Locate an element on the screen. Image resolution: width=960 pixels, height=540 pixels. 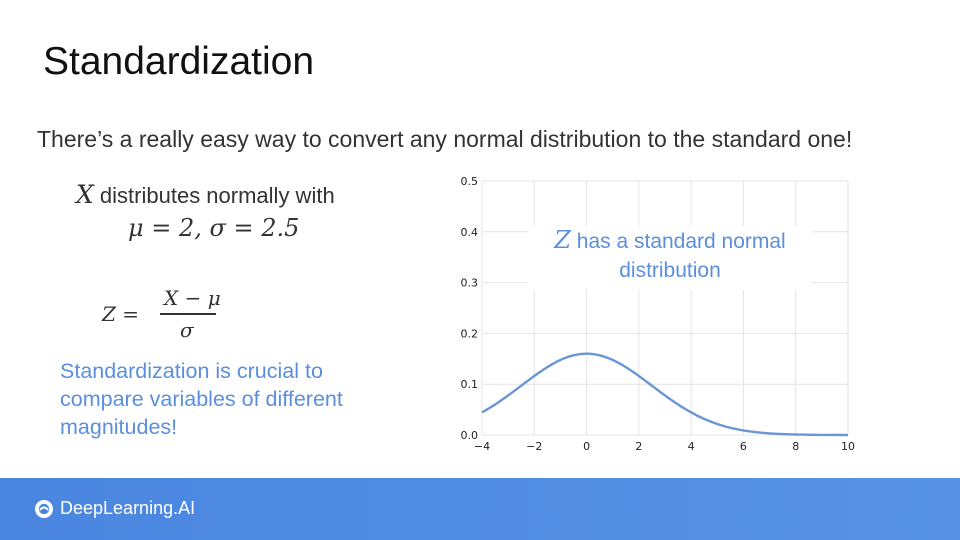
y-tick-label: 0.5 is located at coordinates (470, 181).